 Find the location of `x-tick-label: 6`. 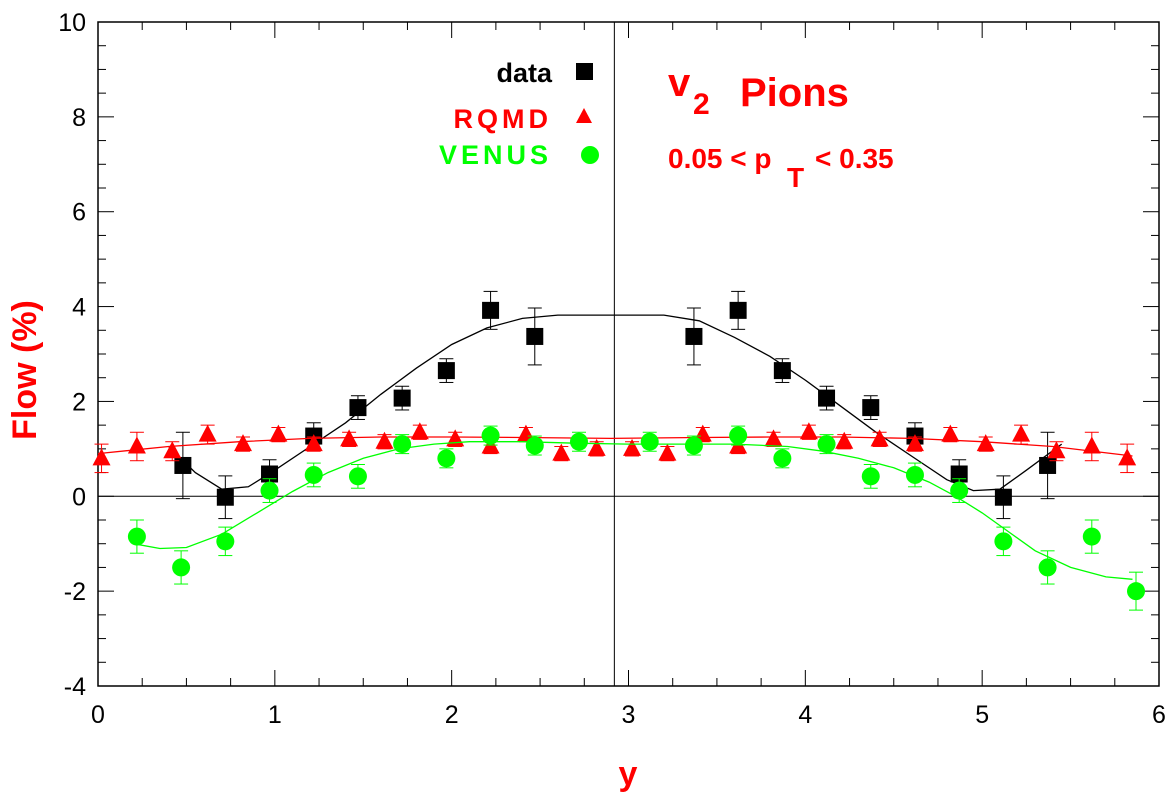

x-tick-label: 6 is located at coordinates (1159, 715).